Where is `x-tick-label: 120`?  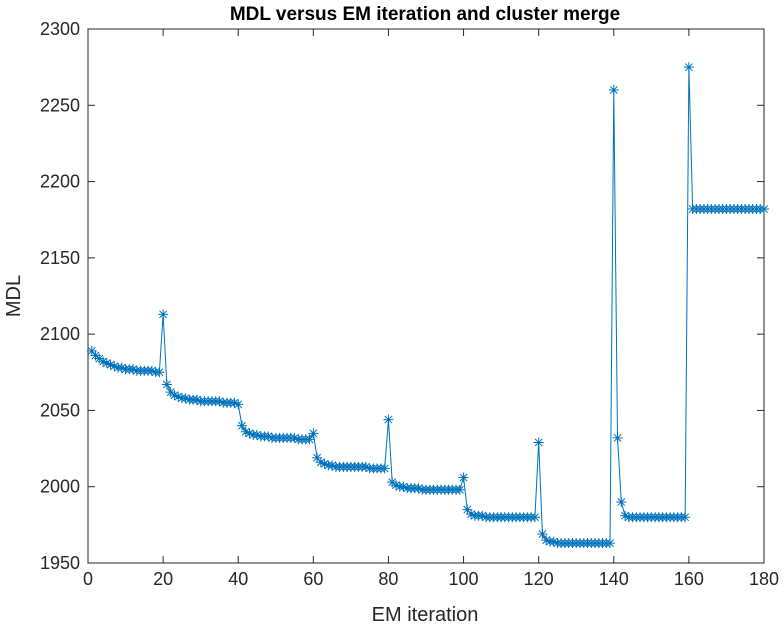
x-tick-label: 120 is located at coordinates (539, 579).